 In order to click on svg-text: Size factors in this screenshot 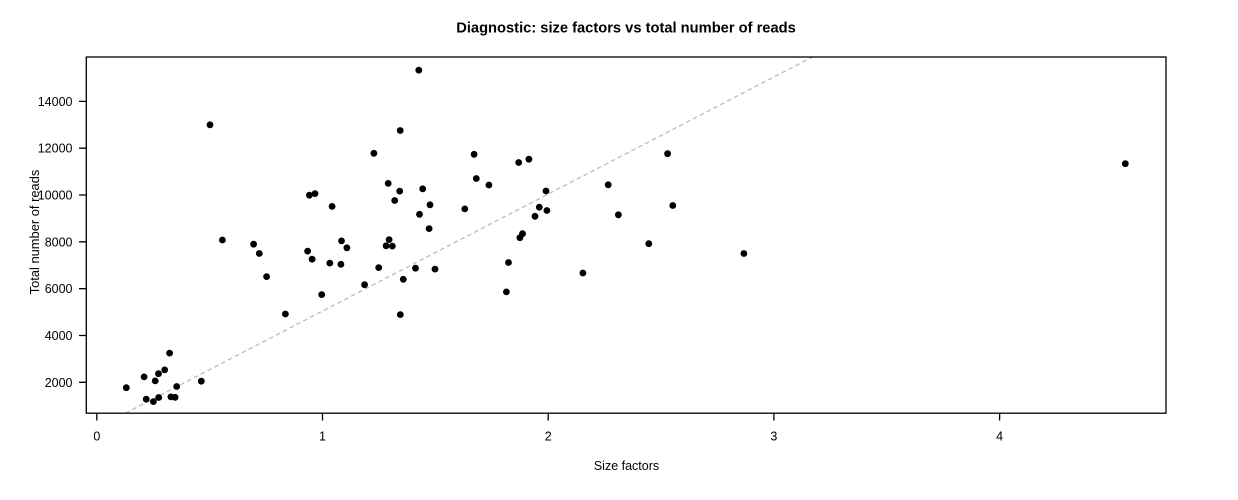, I will do `click(626, 466)`.